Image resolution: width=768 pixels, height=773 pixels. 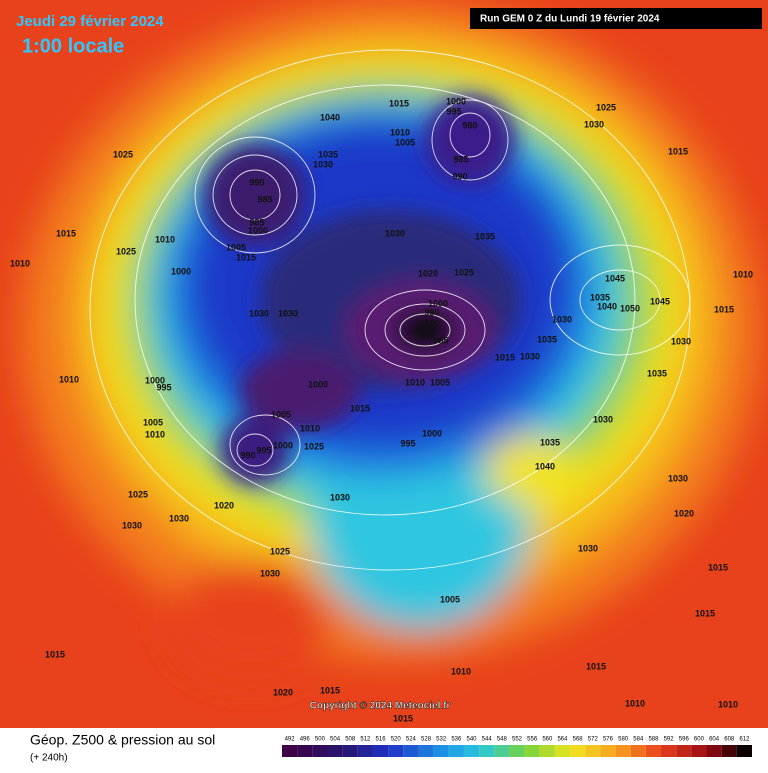 I want to click on pressure-label: 1050, so click(x=630, y=308).